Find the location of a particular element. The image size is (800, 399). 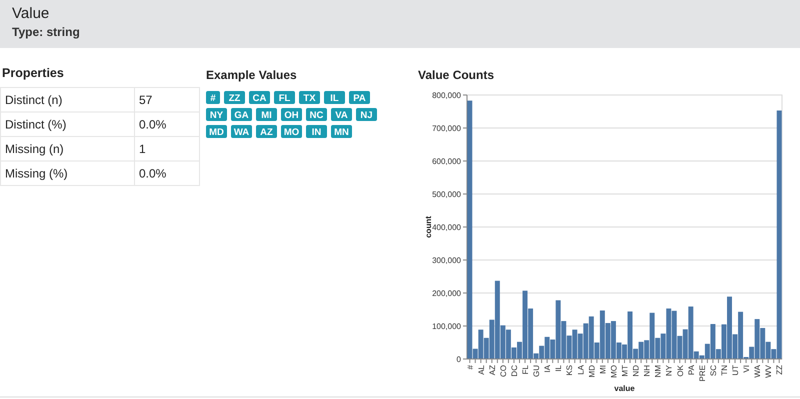

x-tick-label: PRE is located at coordinates (702, 373).